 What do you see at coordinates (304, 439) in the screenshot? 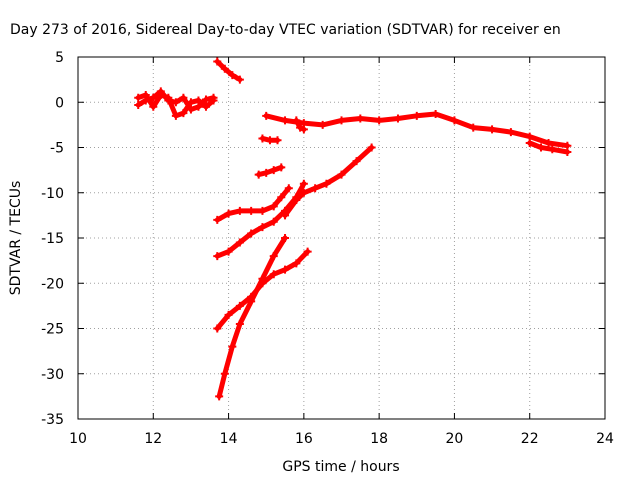
I see `x-tick-label: 16` at bounding box center [304, 439].